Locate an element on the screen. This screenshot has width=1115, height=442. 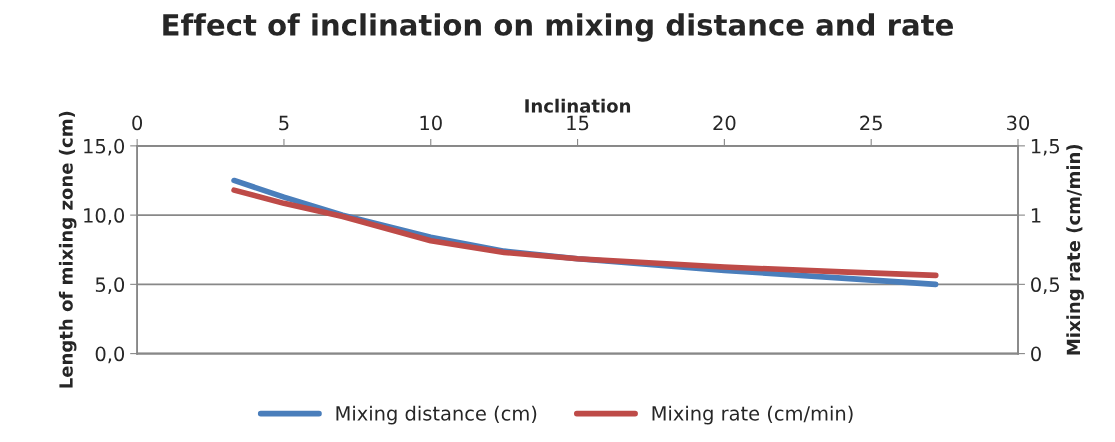
y2-axis-title: Mixing rate (cm/min) is located at coordinates (1075, 249).